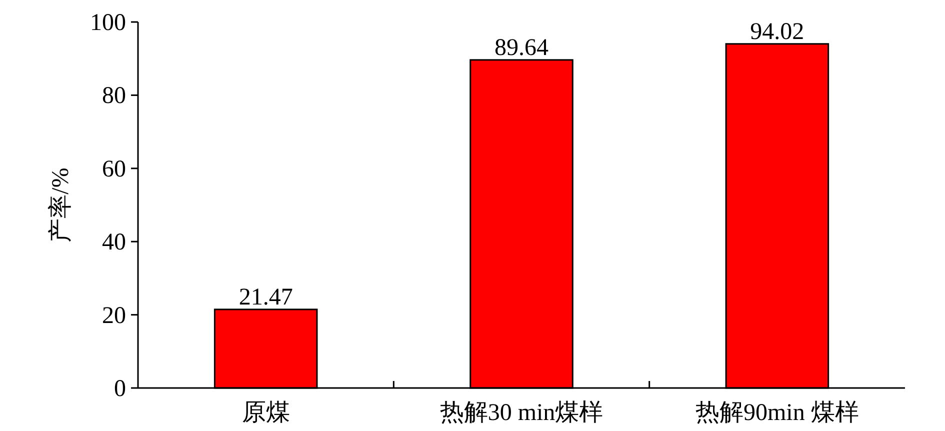 The height and width of the screenshot is (431, 945). I want to click on y-tick-label: 100, so click(108, 23).